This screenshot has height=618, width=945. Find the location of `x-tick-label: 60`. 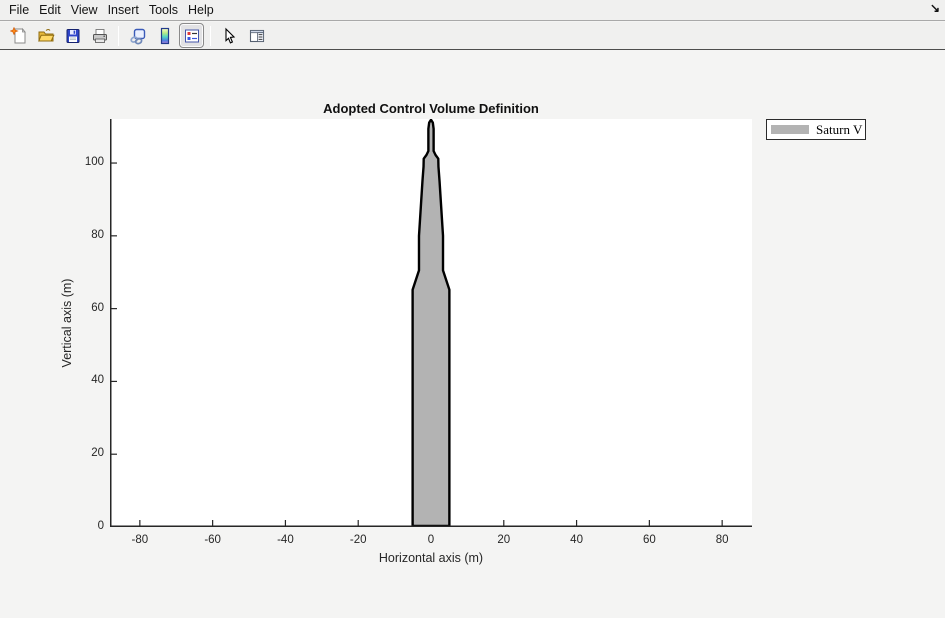

x-tick-label: 60 is located at coordinates (649, 540).